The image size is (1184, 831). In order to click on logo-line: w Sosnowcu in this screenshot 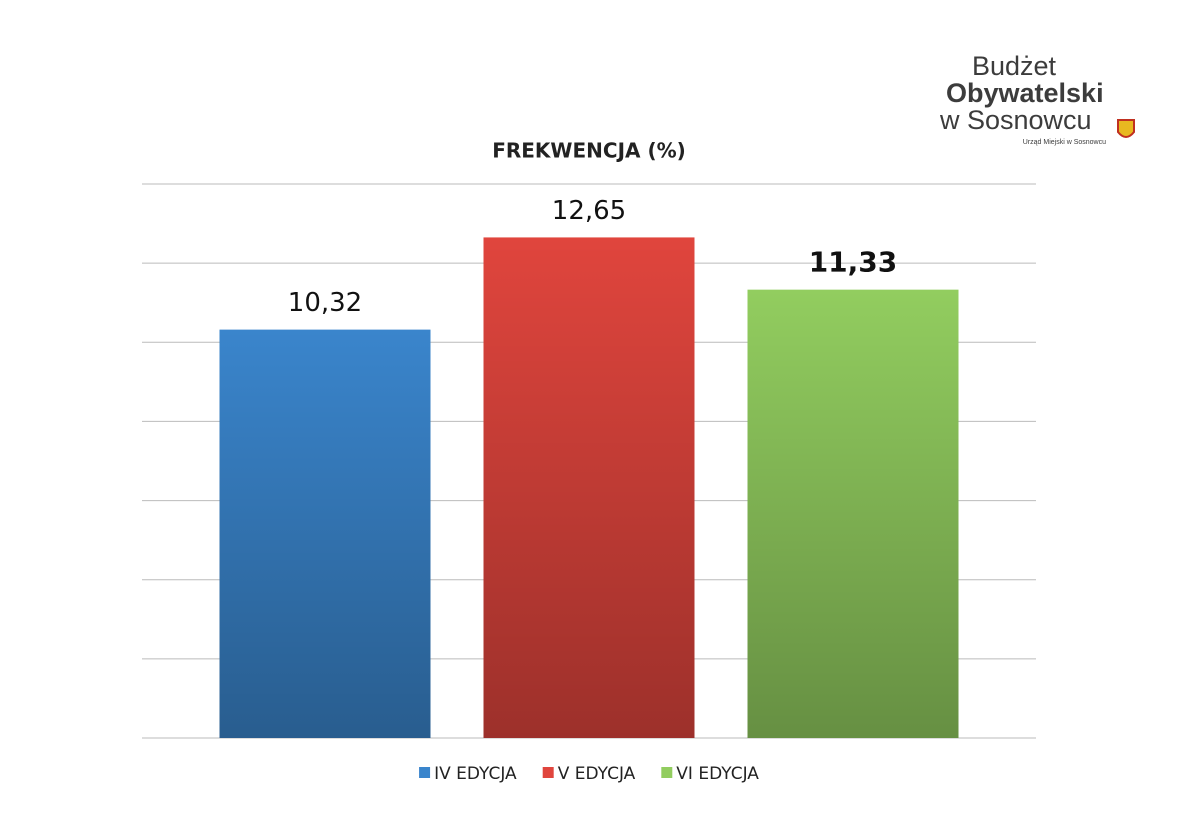, I will do `click(1015, 120)`.